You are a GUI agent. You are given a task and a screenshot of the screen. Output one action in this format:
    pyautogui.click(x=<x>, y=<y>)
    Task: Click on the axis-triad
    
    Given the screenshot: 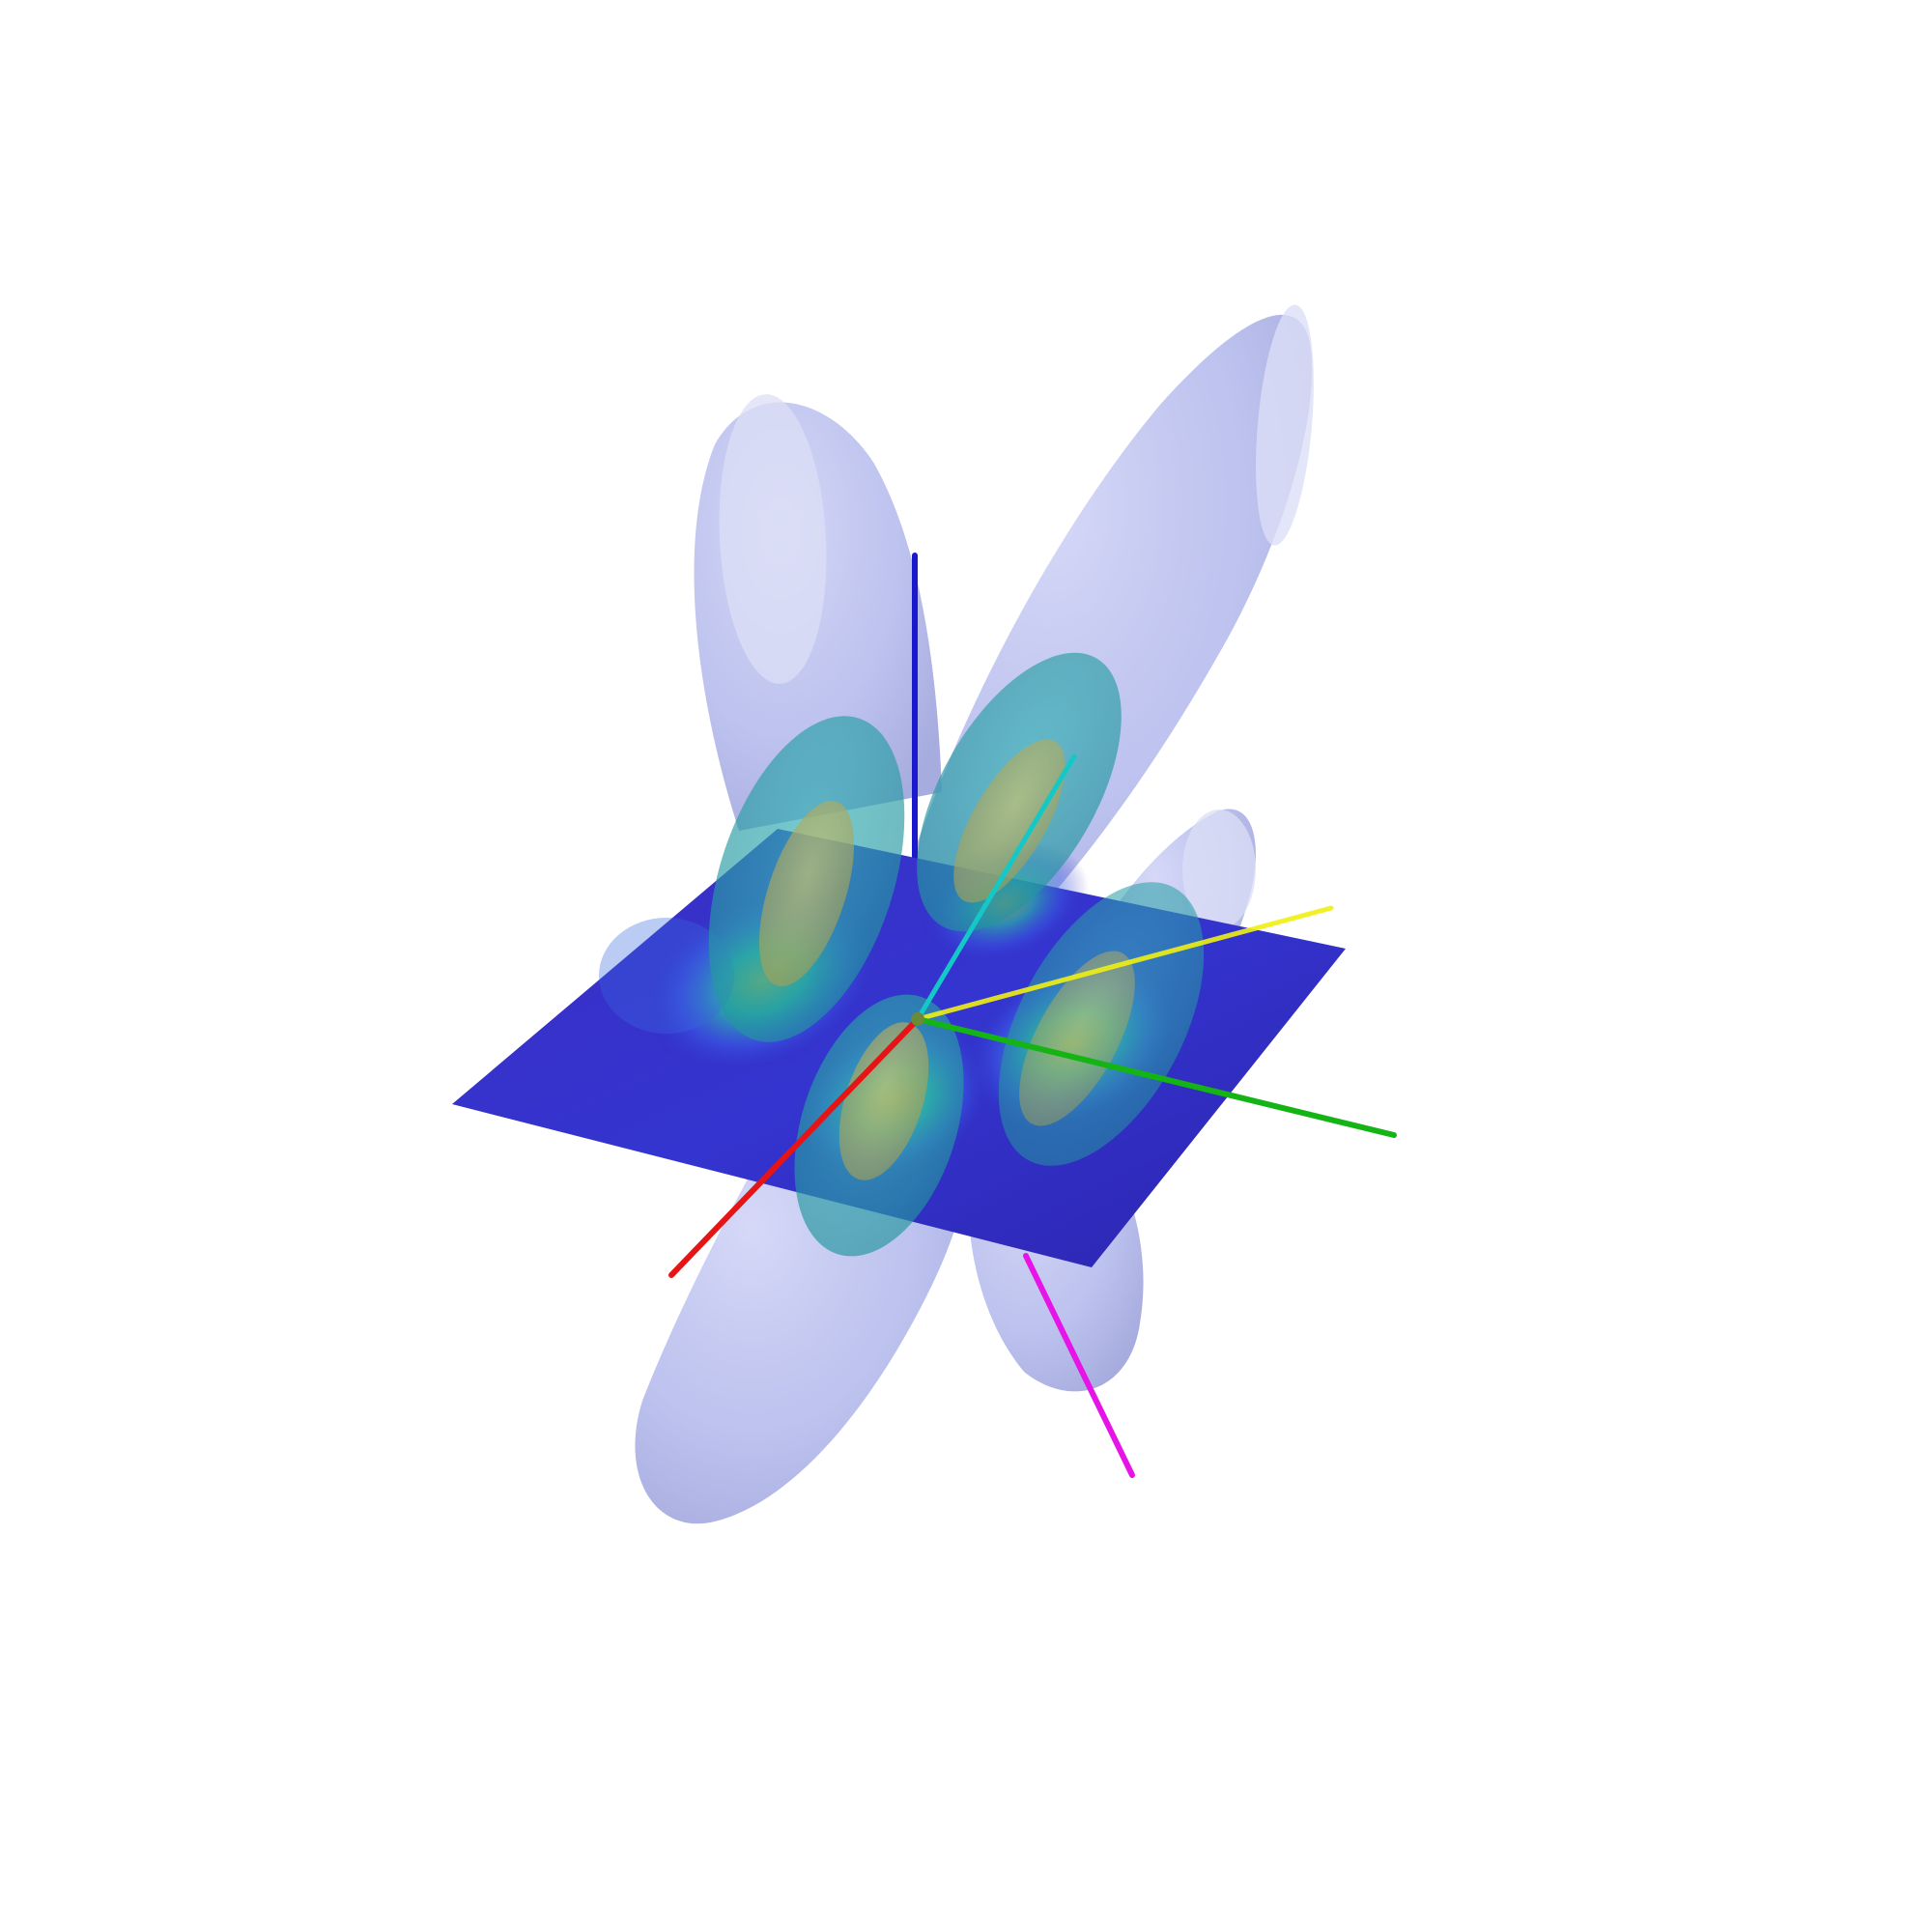 What is the action you would take?
    pyautogui.click(x=1032, y=1115)
    